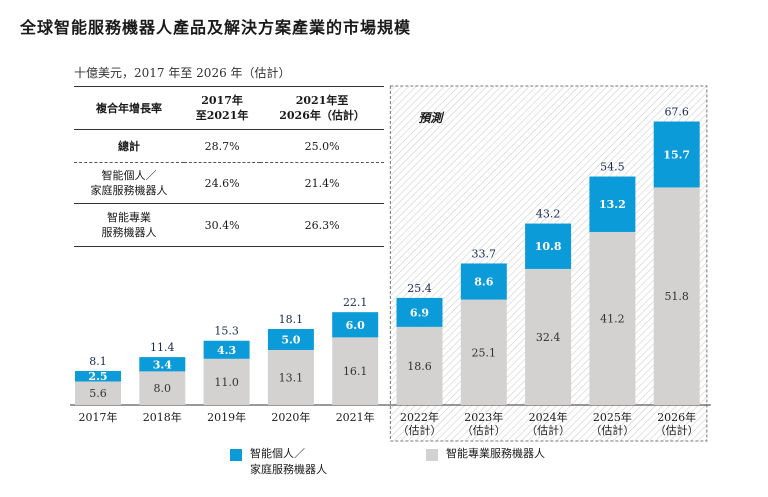 The width and height of the screenshot is (768, 497). I want to click on data-label-total: 67.6, so click(676, 112).